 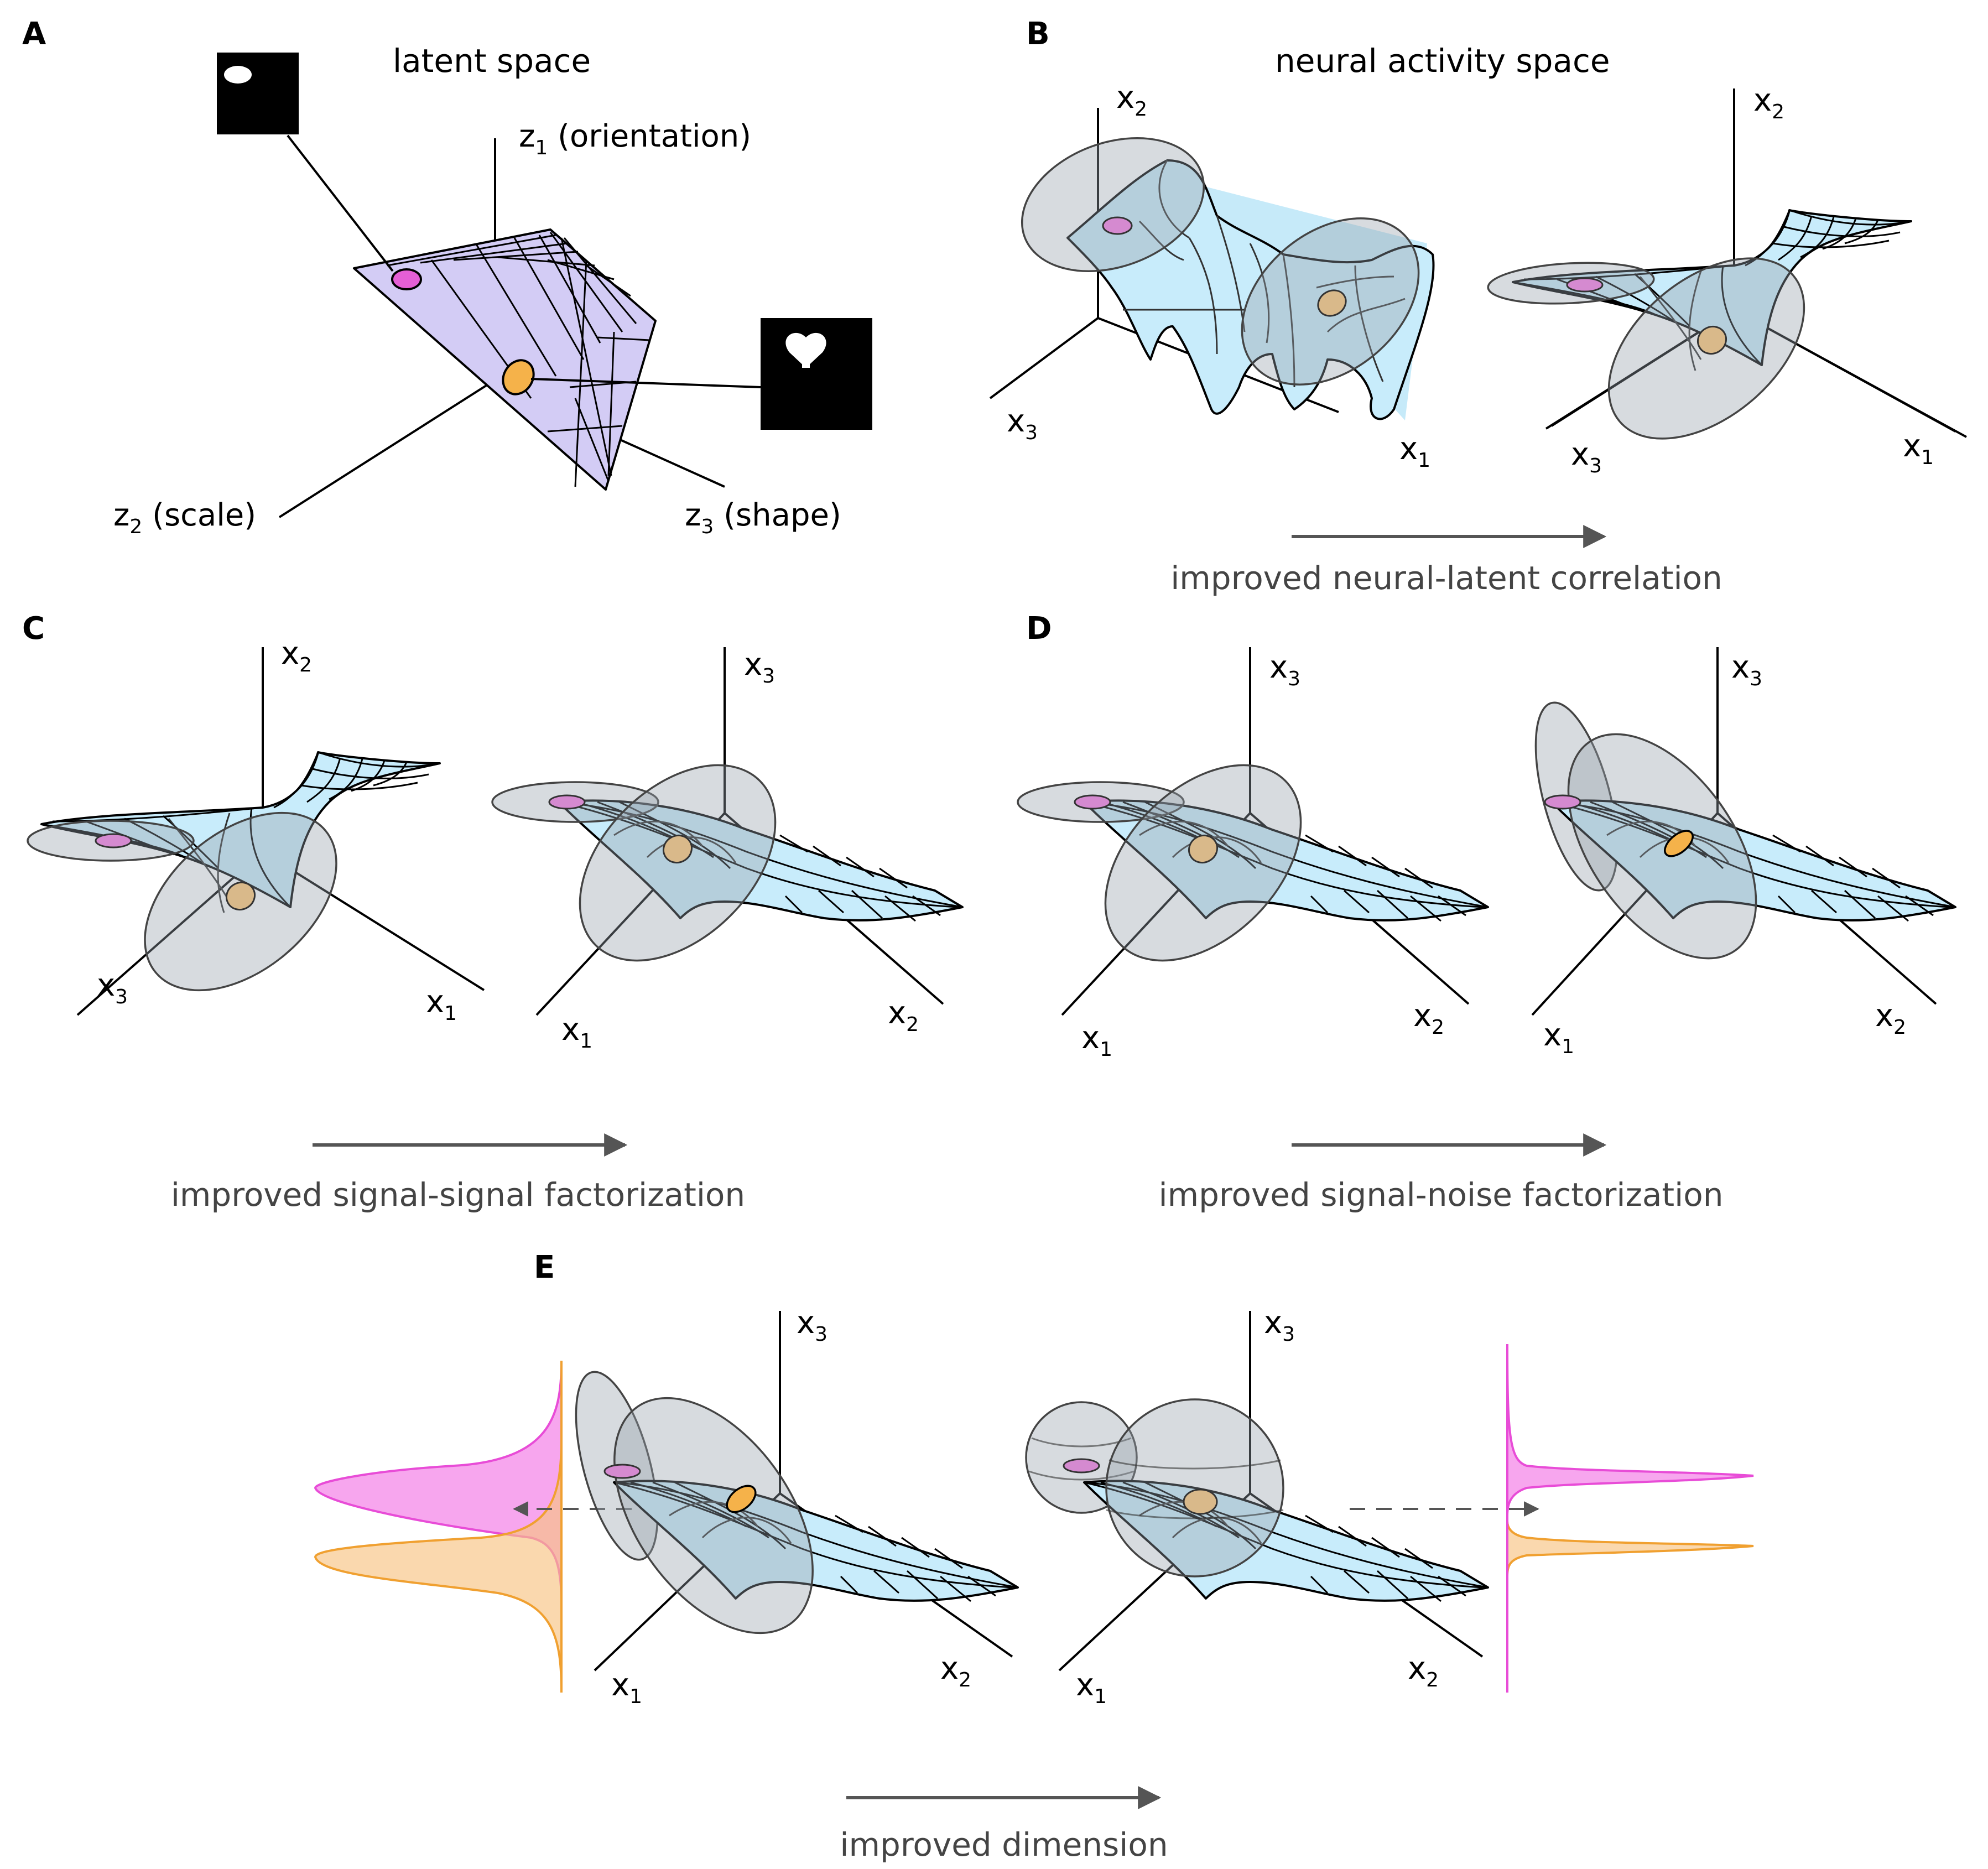 What do you see at coordinates (518, 377) in the screenshot?
I see `latent-point-orange` at bounding box center [518, 377].